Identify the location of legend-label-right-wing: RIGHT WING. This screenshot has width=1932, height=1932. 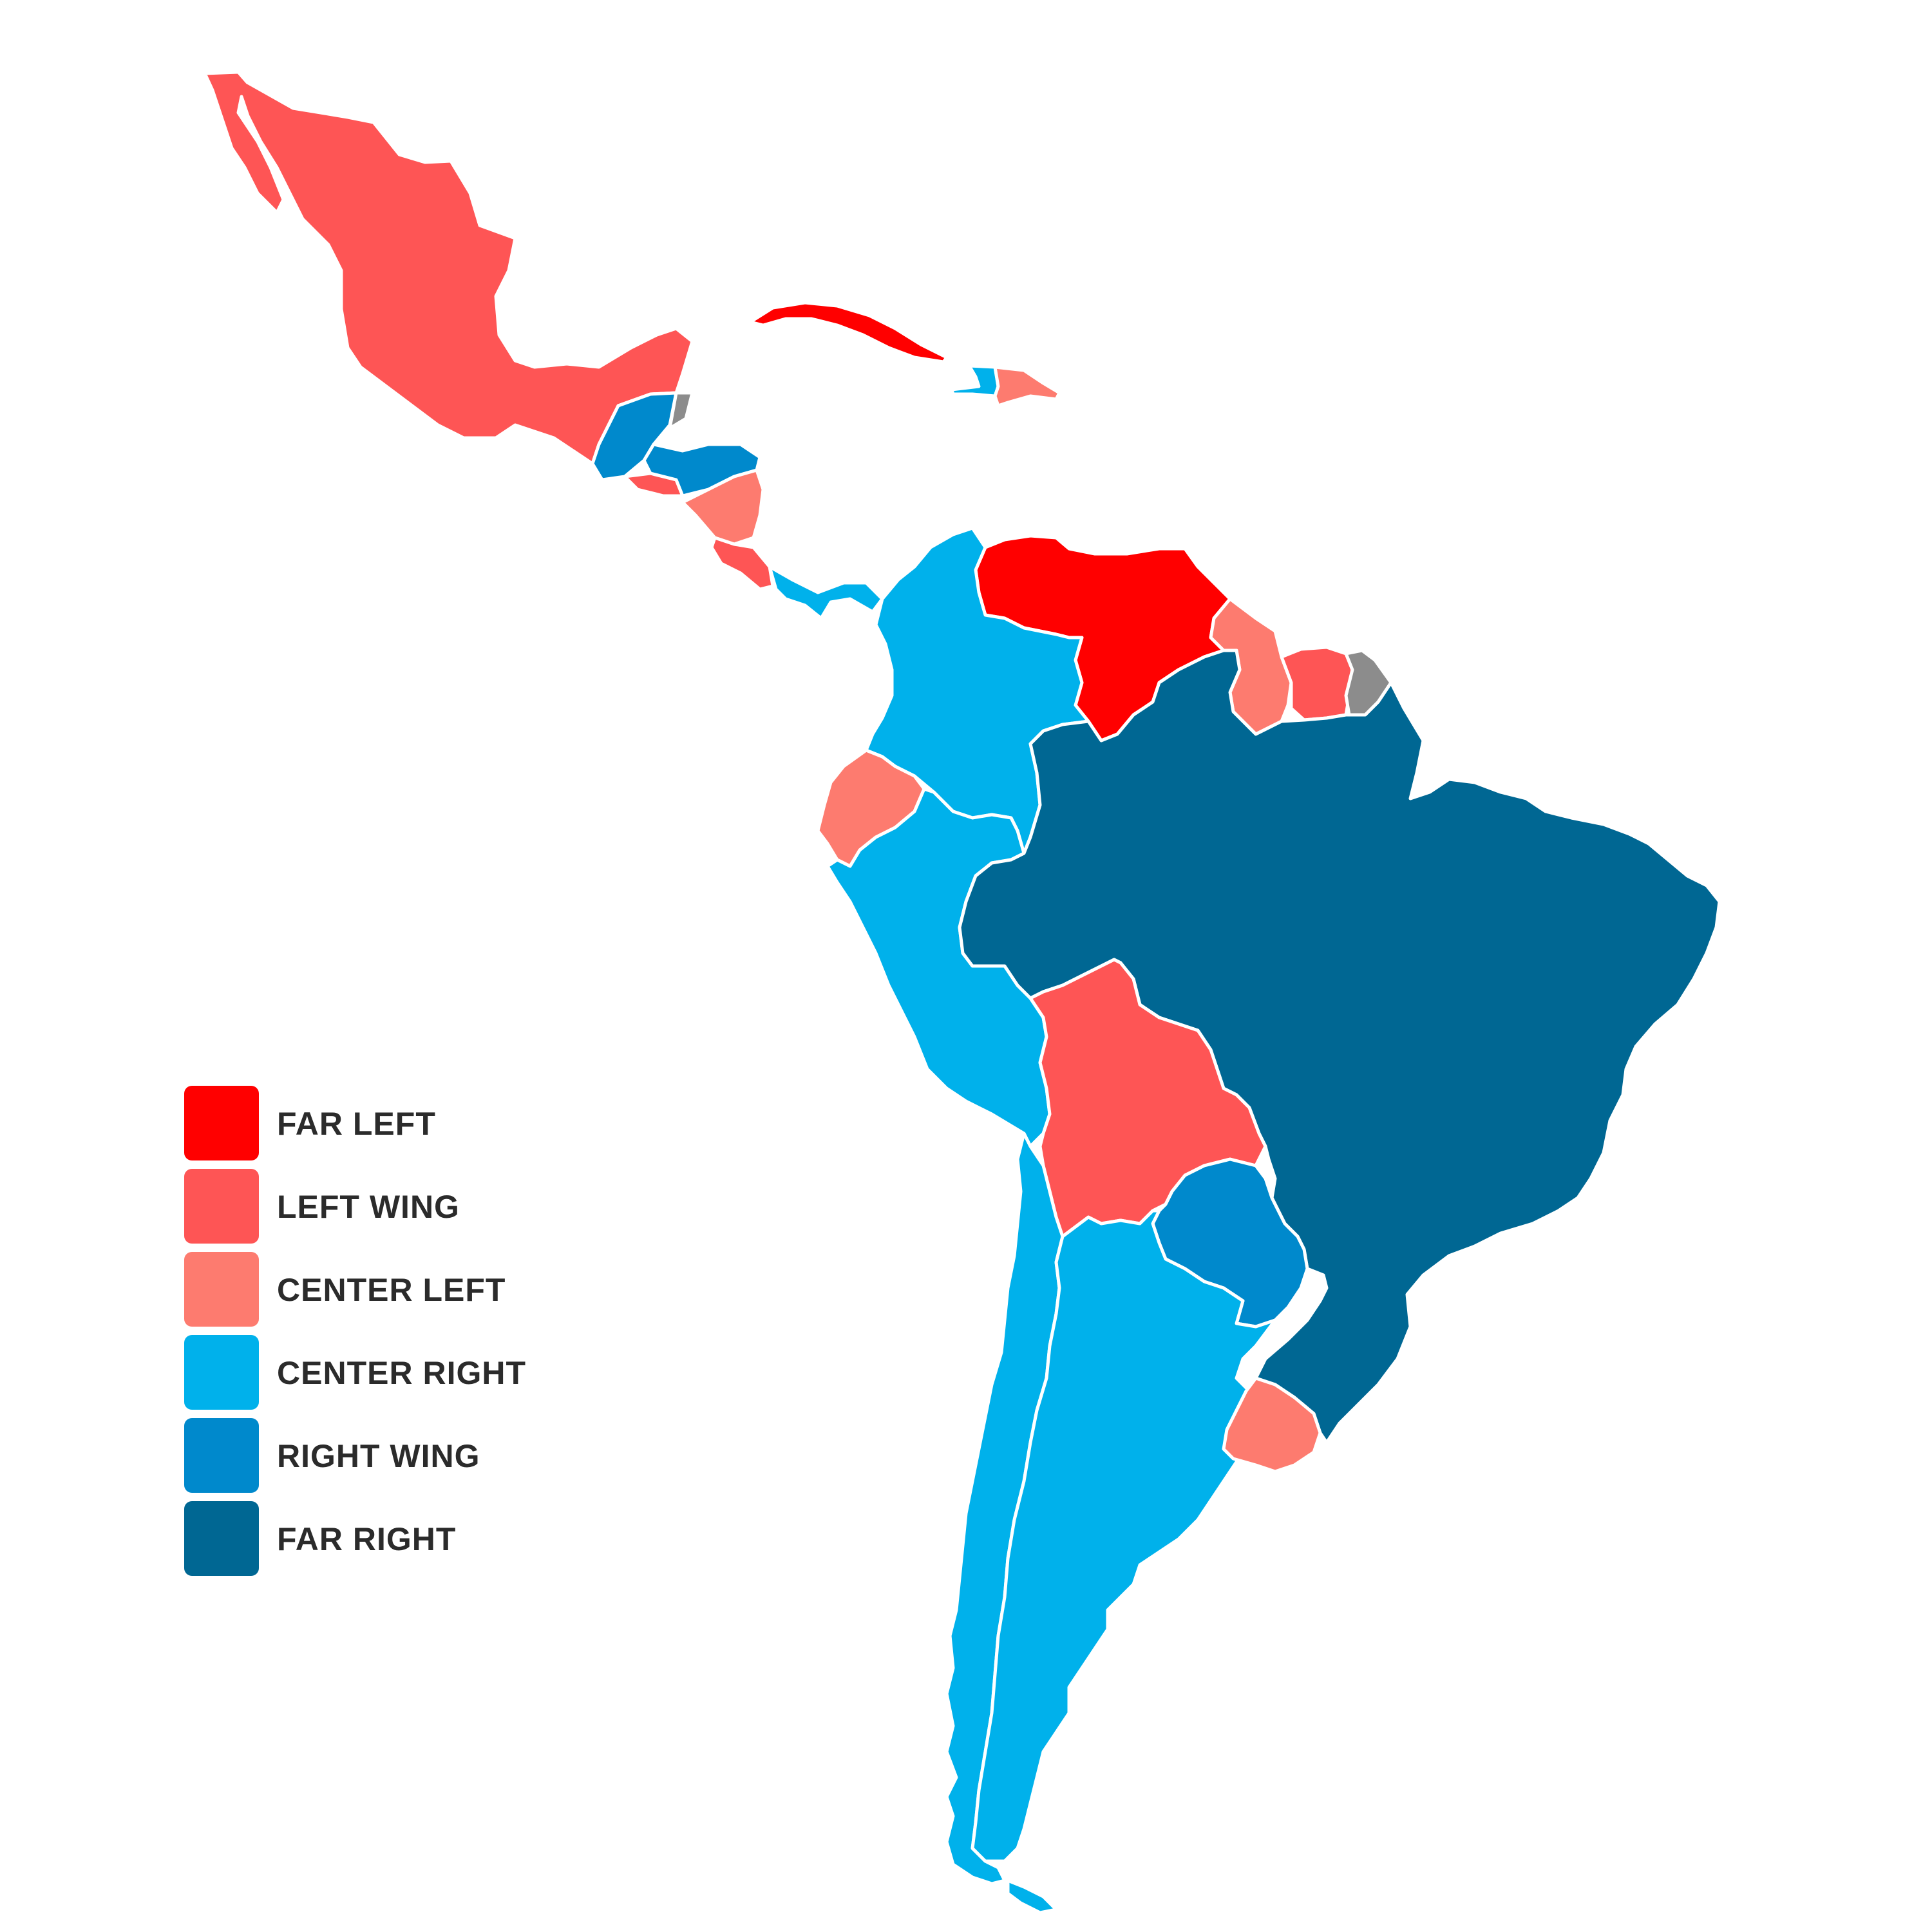
(379, 1456).